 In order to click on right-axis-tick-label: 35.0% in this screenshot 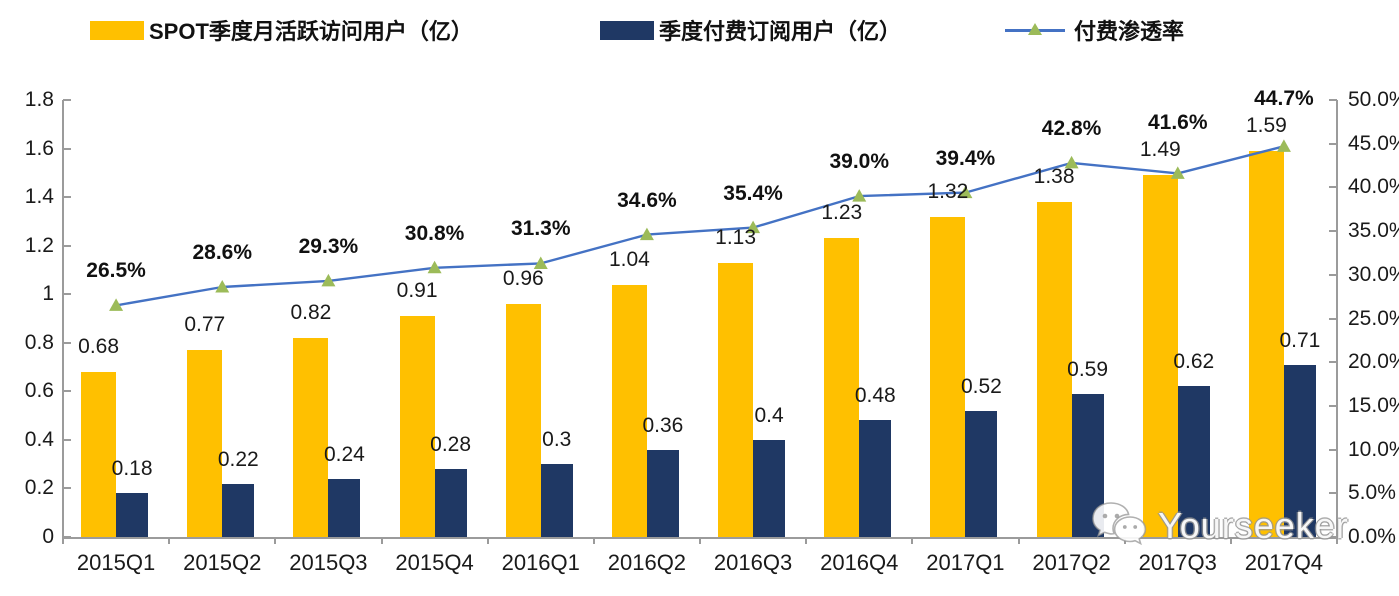, I will do `click(1373, 231)`.